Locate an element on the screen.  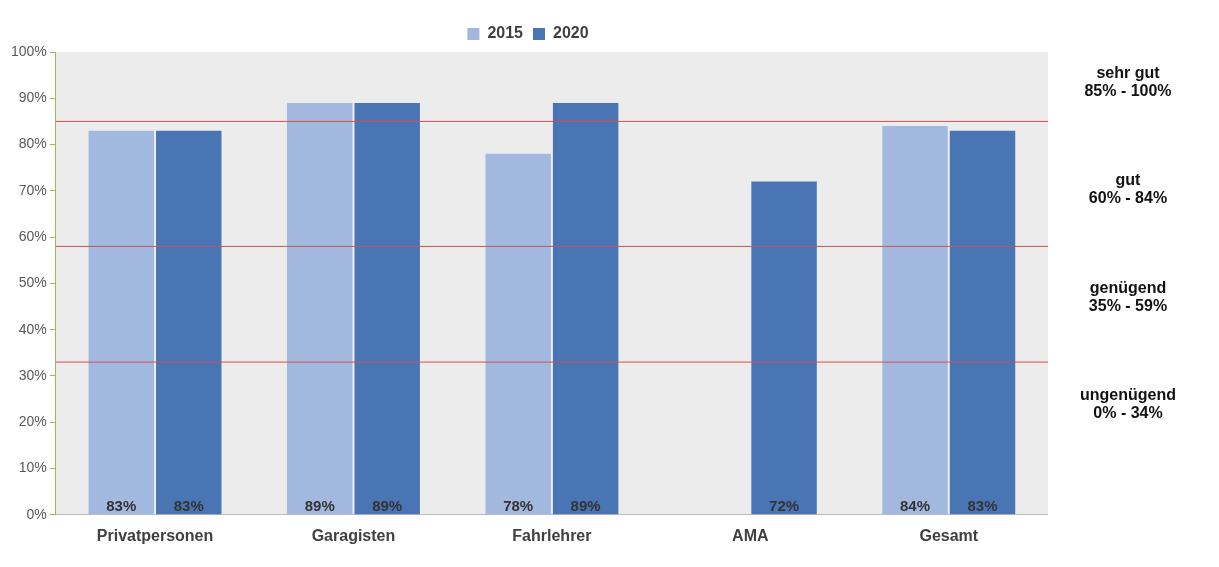
x-tick-label: Privatpersonen is located at coordinates (155, 535).